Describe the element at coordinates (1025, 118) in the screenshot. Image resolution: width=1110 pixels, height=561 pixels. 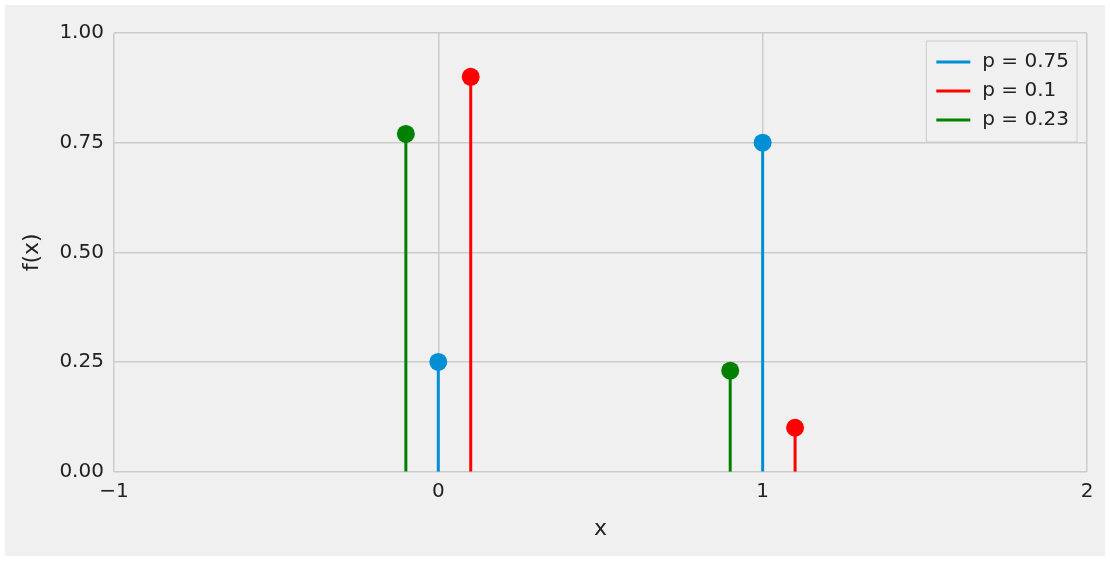
I see `legend-label: p = 0.23` at that location.